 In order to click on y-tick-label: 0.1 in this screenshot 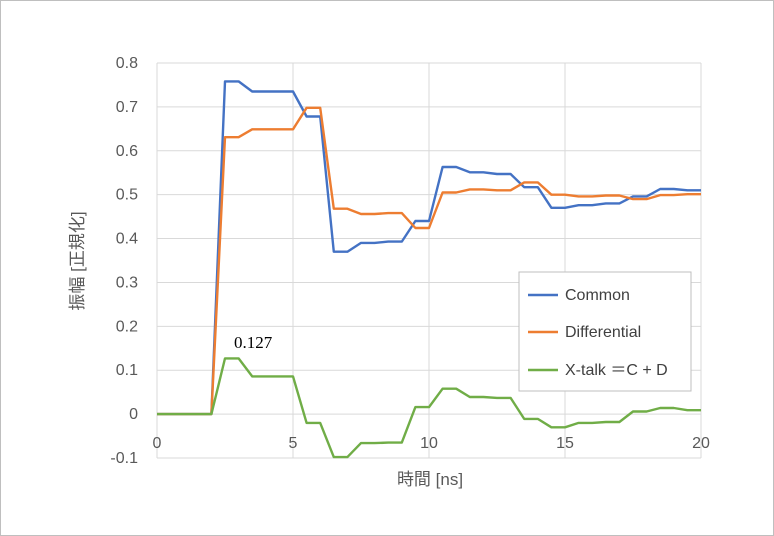, I will do `click(127, 370)`.